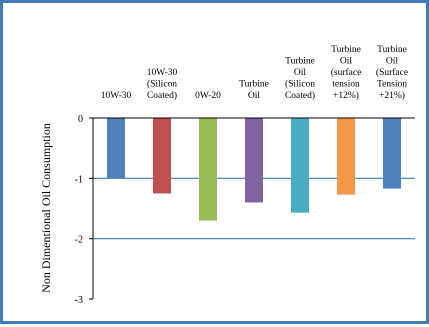  I want to click on category-label: 10W-30, so click(116, 96).